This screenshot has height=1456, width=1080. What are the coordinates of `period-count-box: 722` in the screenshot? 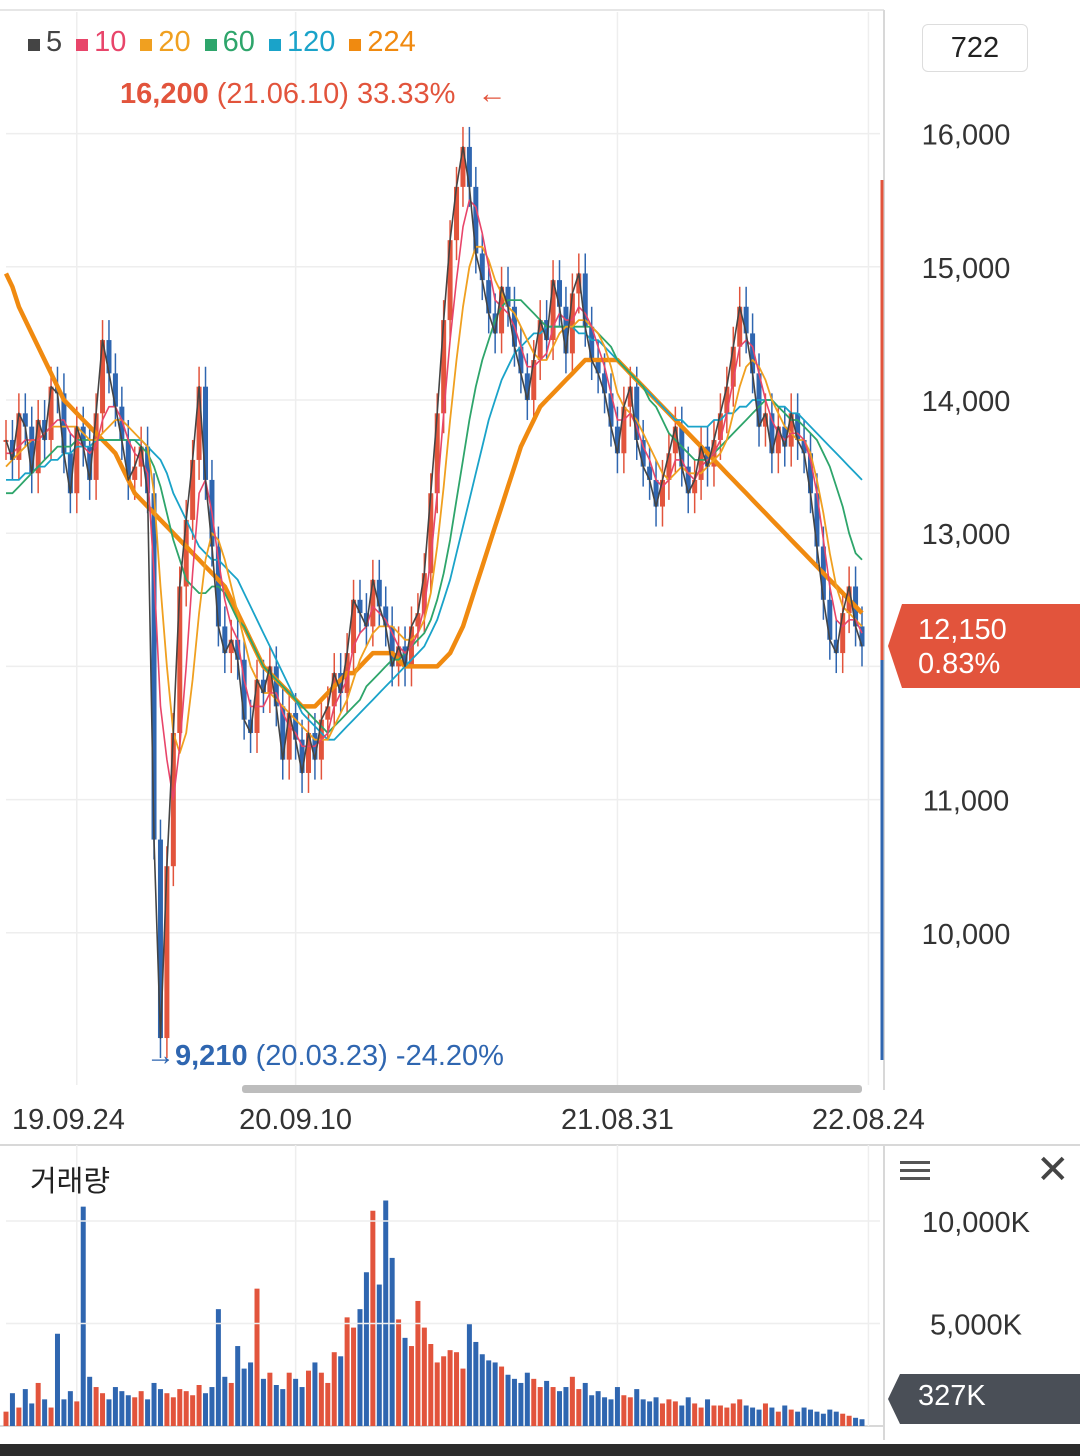 It's located at (975, 48).